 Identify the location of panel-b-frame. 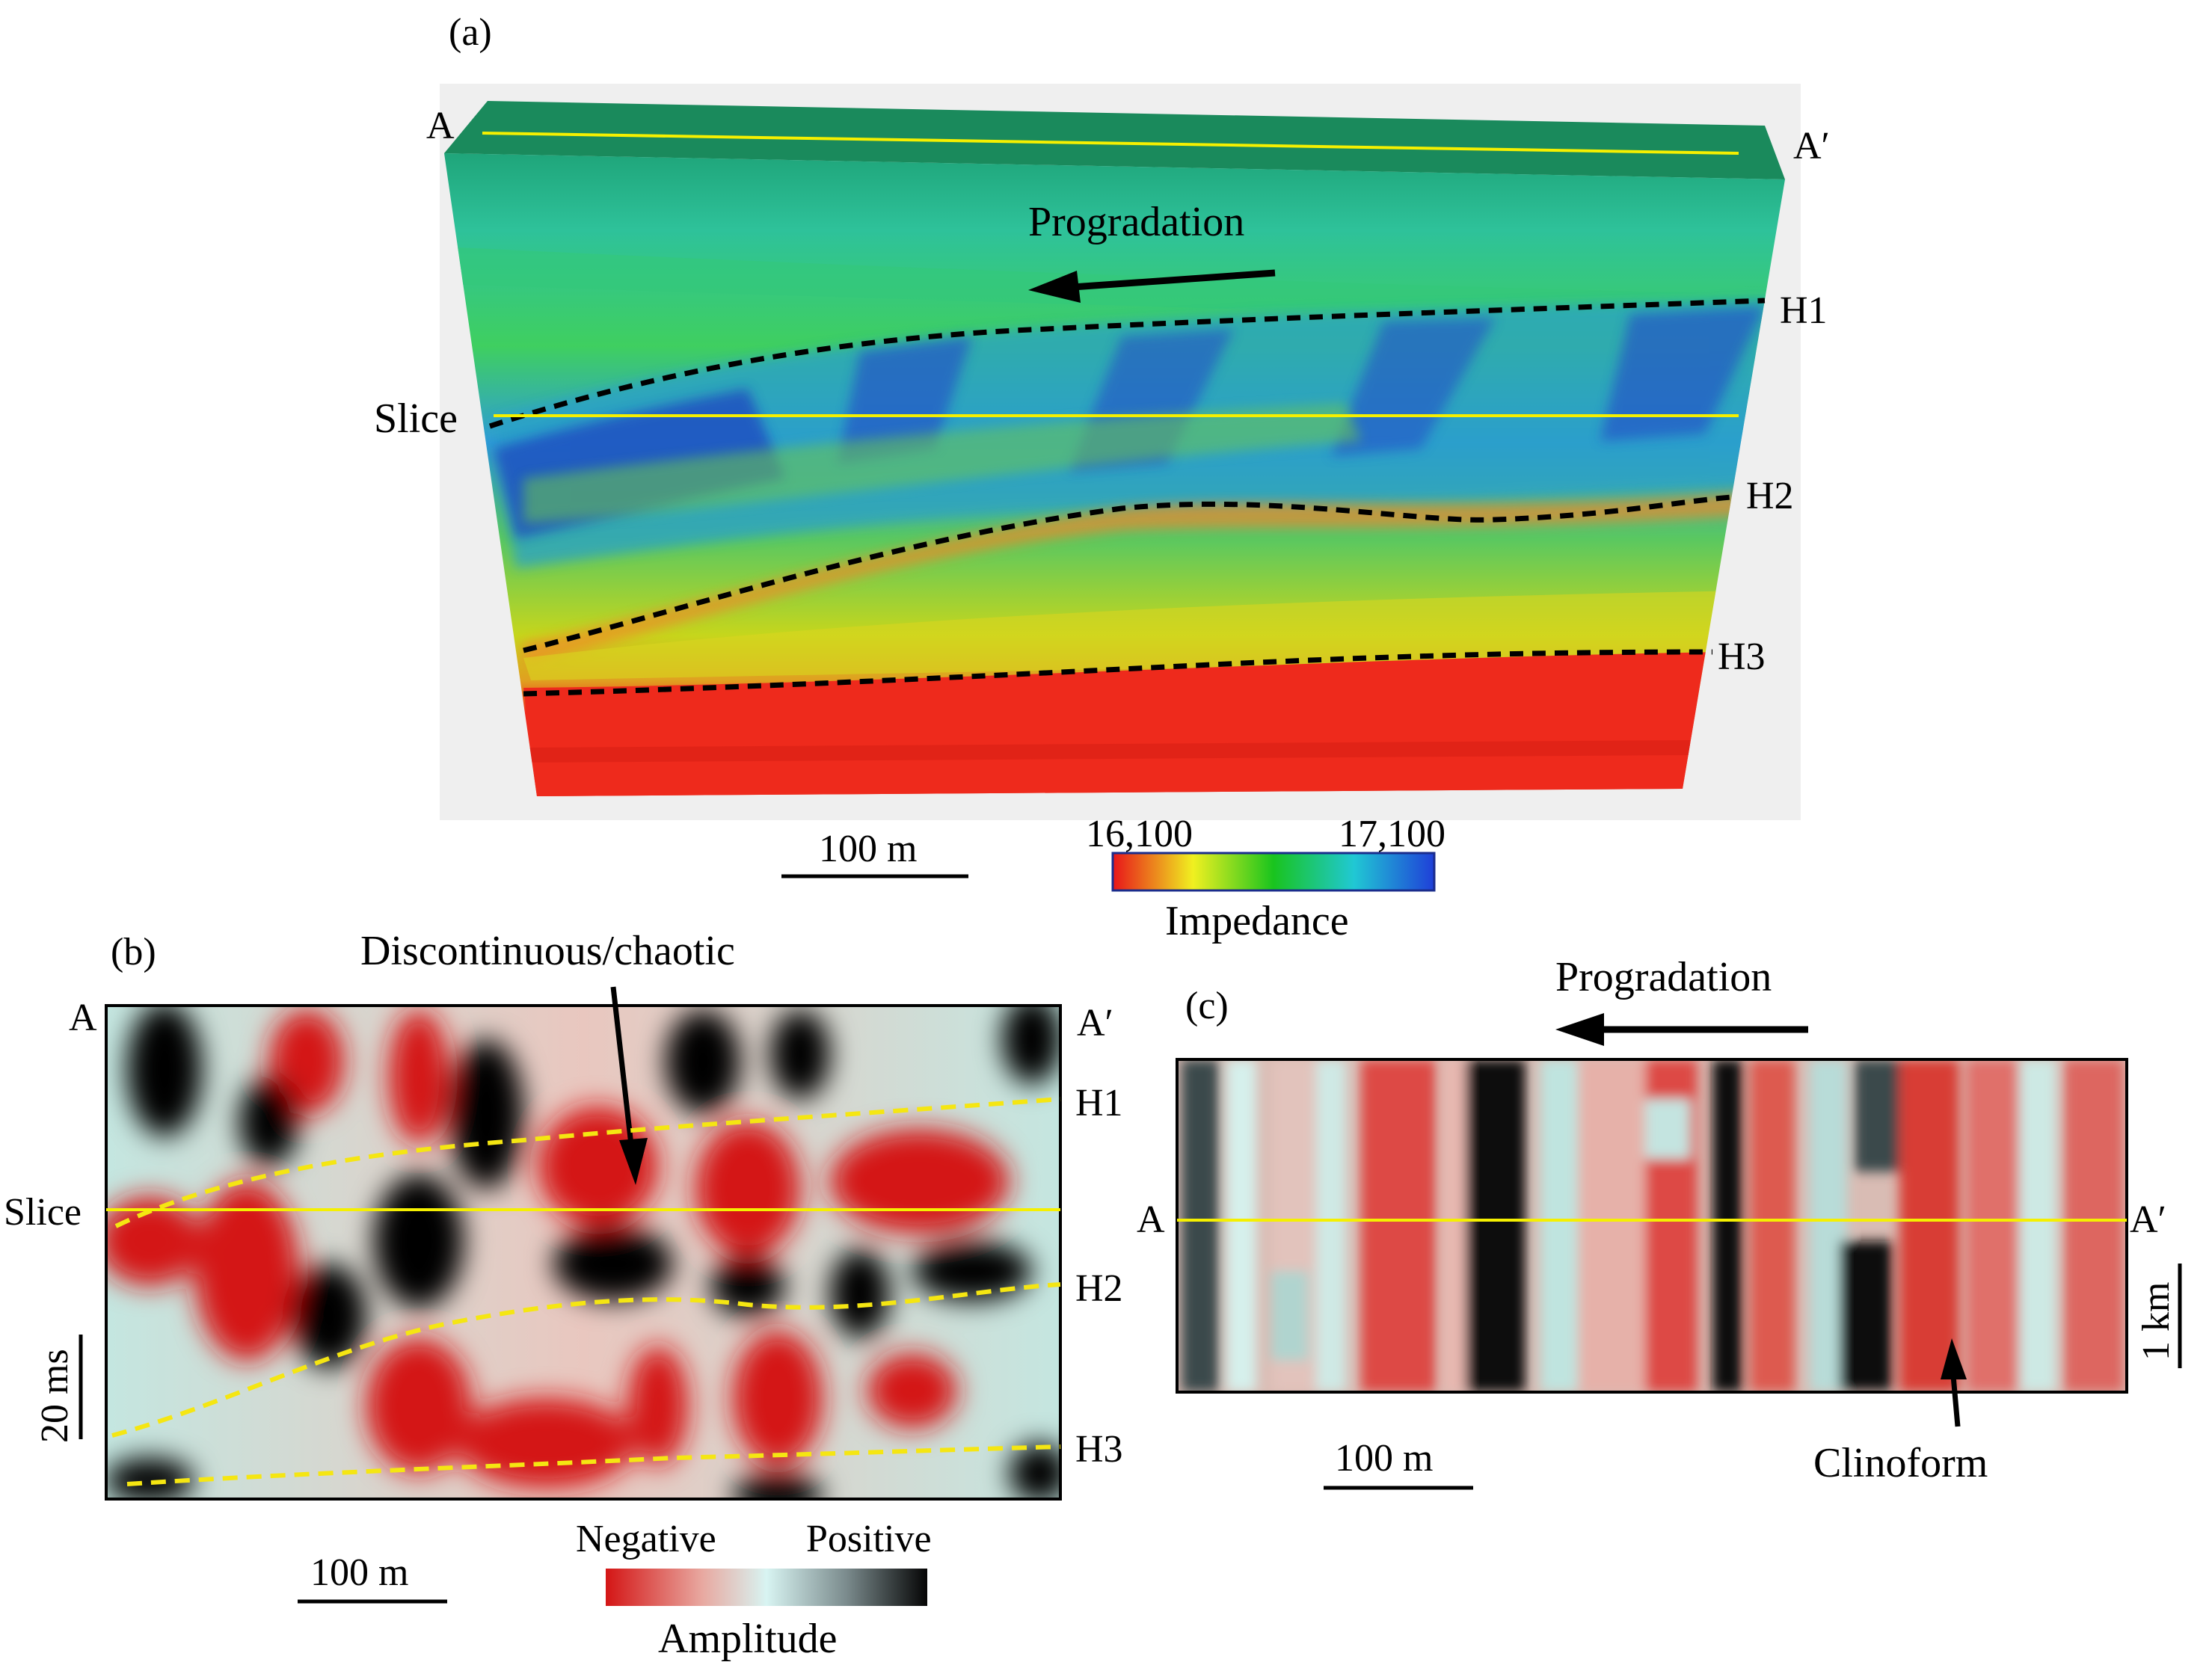
(583, 1252).